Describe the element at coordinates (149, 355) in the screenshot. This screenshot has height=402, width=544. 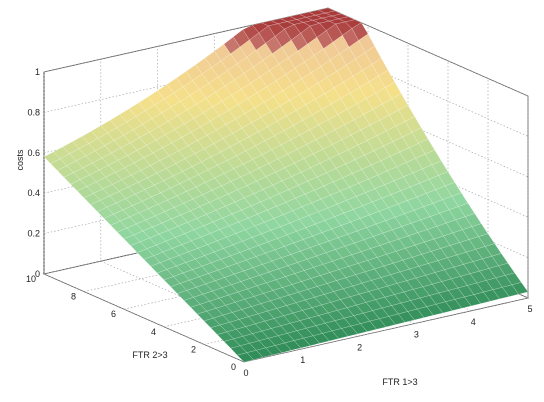
I see `y-axis-label: FTR 2>3` at that location.